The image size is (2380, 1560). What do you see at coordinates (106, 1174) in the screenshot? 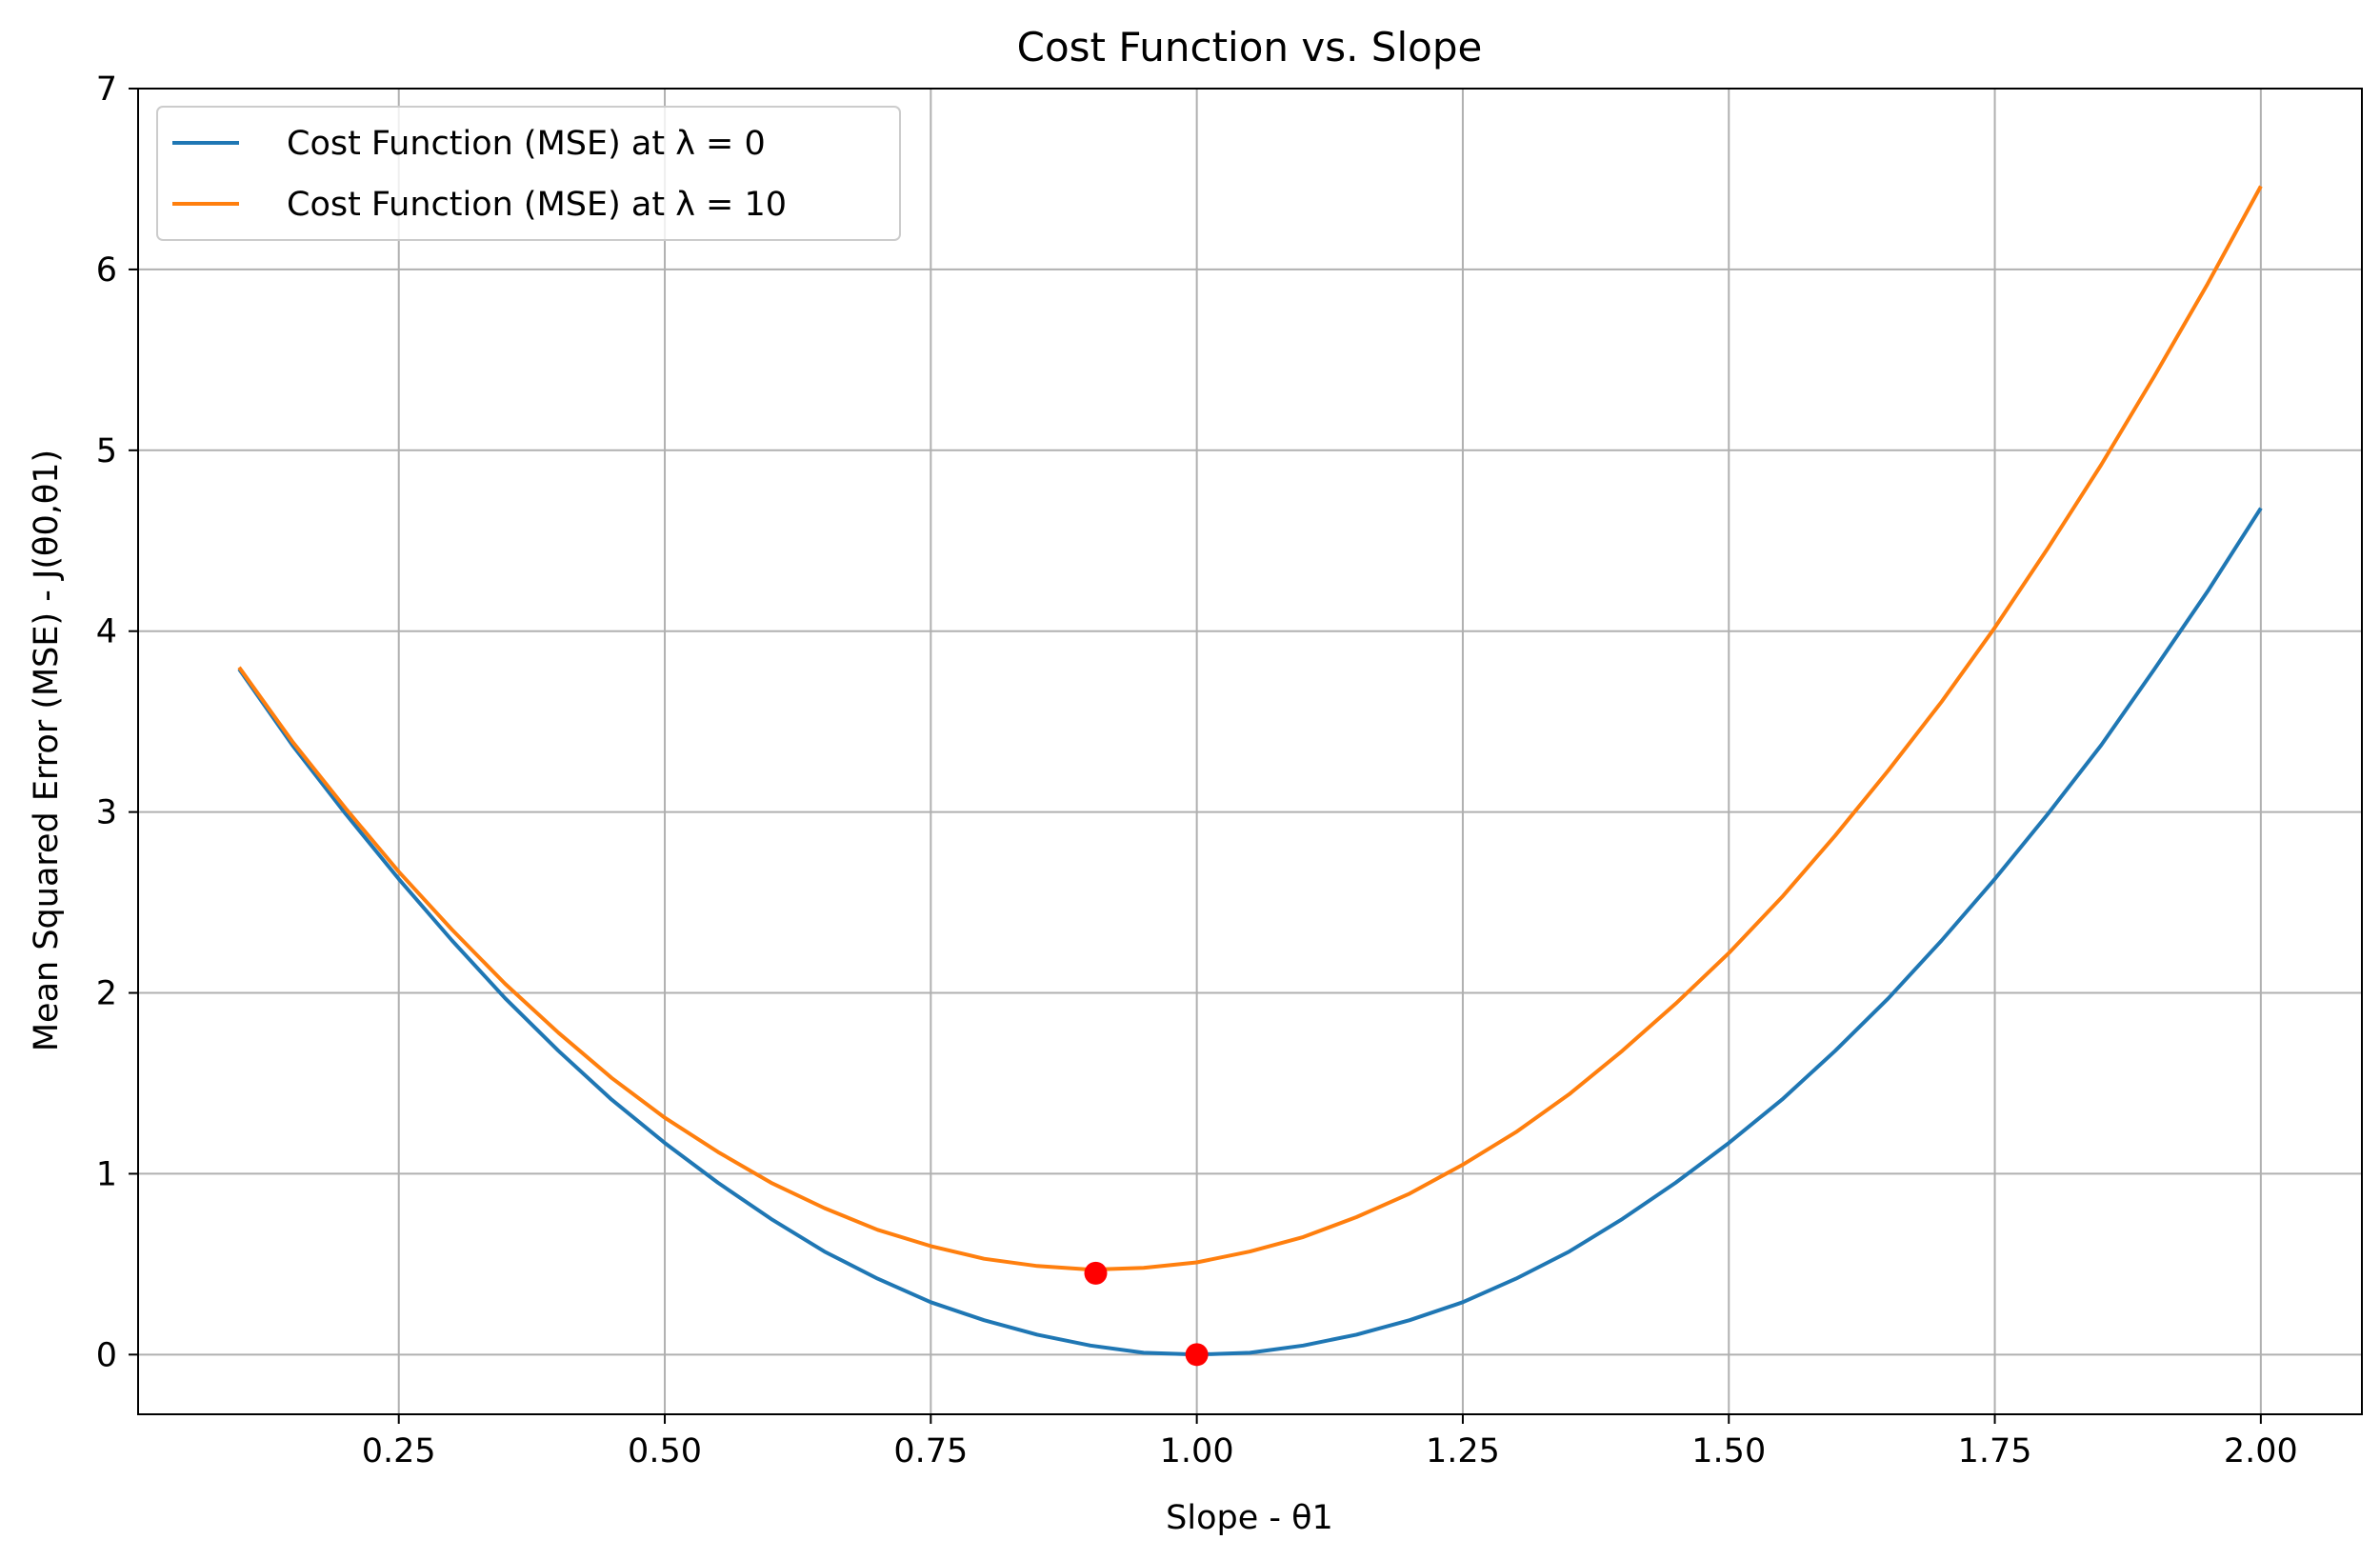
I see `y-tick-label: 1` at bounding box center [106, 1174].